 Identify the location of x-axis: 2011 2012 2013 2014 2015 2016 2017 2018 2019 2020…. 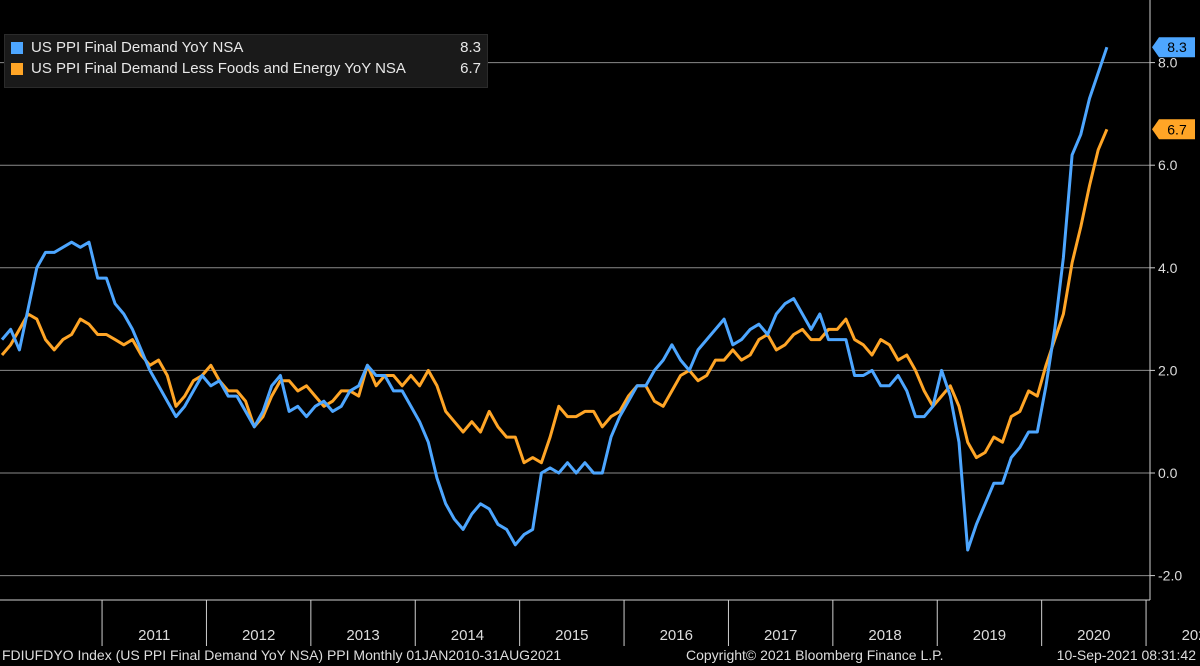
(600, 622).